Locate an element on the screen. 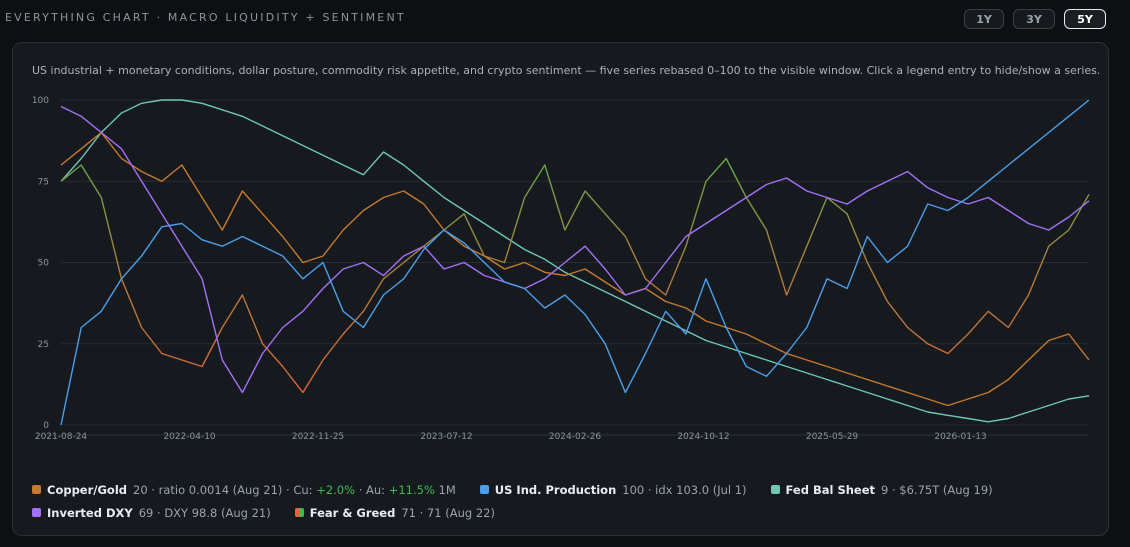 This screenshot has width=1130, height=547. range-button-1y: 1Y is located at coordinates (984, 19).